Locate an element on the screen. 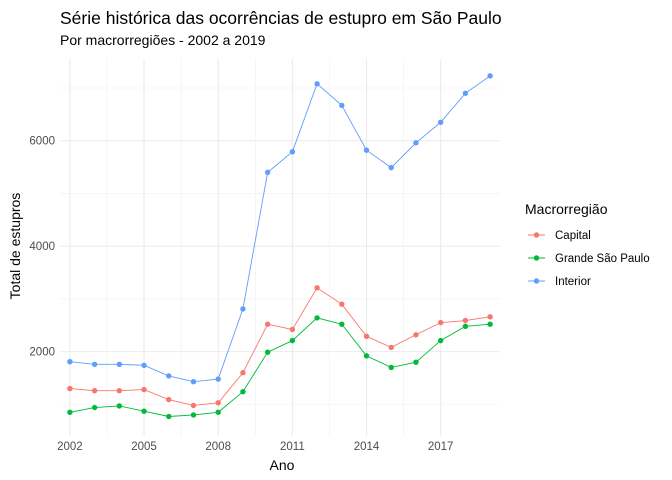 This screenshot has height=480, width=672. x-tick-label: 2014 is located at coordinates (367, 447).